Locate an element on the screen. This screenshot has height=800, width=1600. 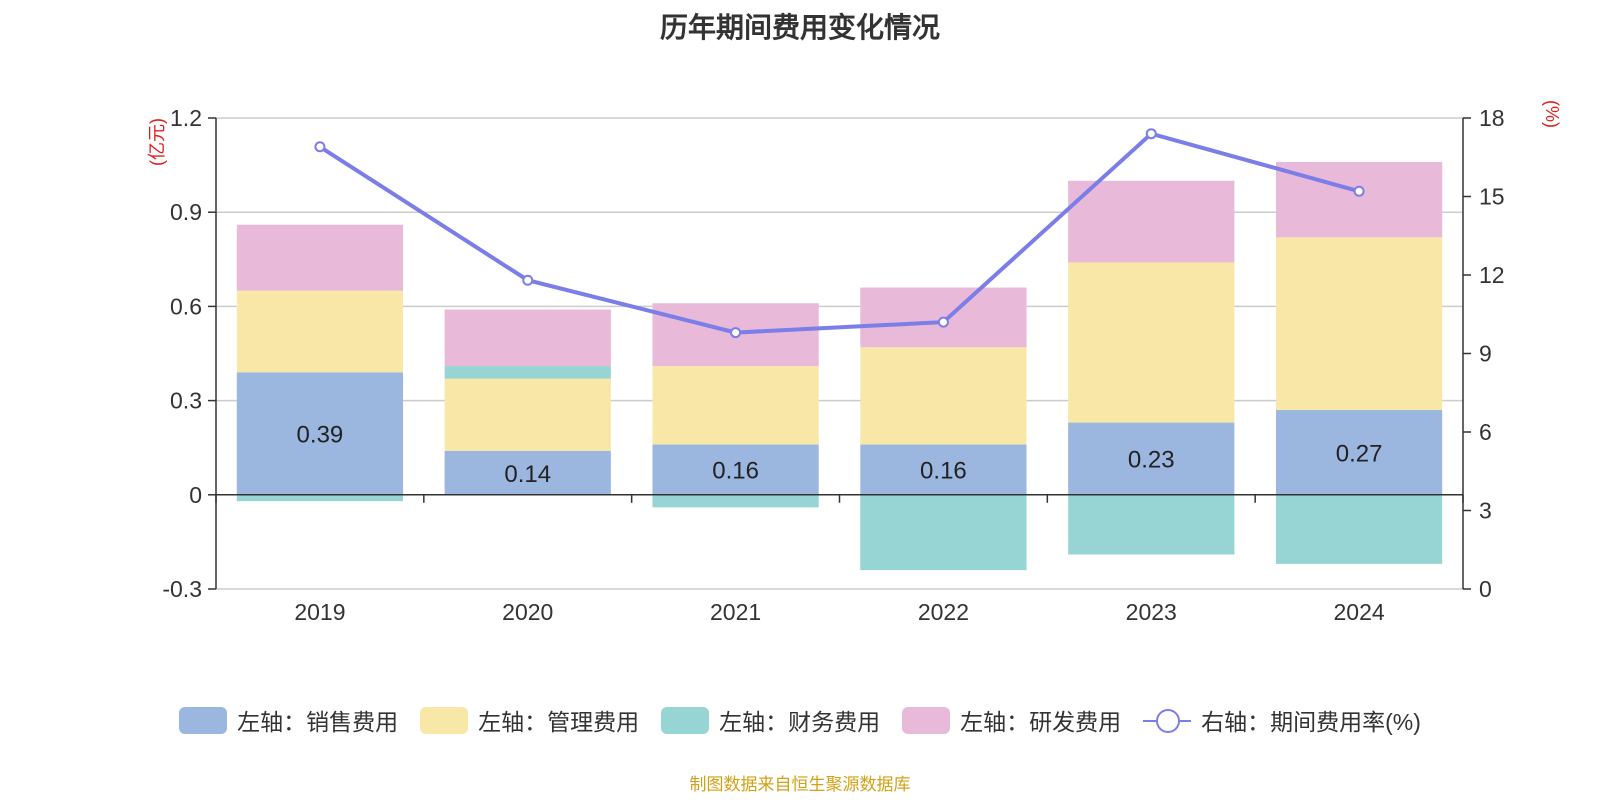
bar-data-label: 0.14 is located at coordinates (527, 474).